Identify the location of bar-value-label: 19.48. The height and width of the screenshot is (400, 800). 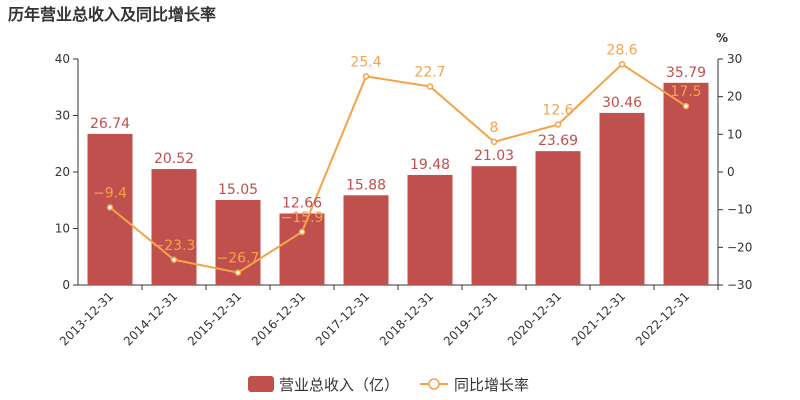
(430, 165).